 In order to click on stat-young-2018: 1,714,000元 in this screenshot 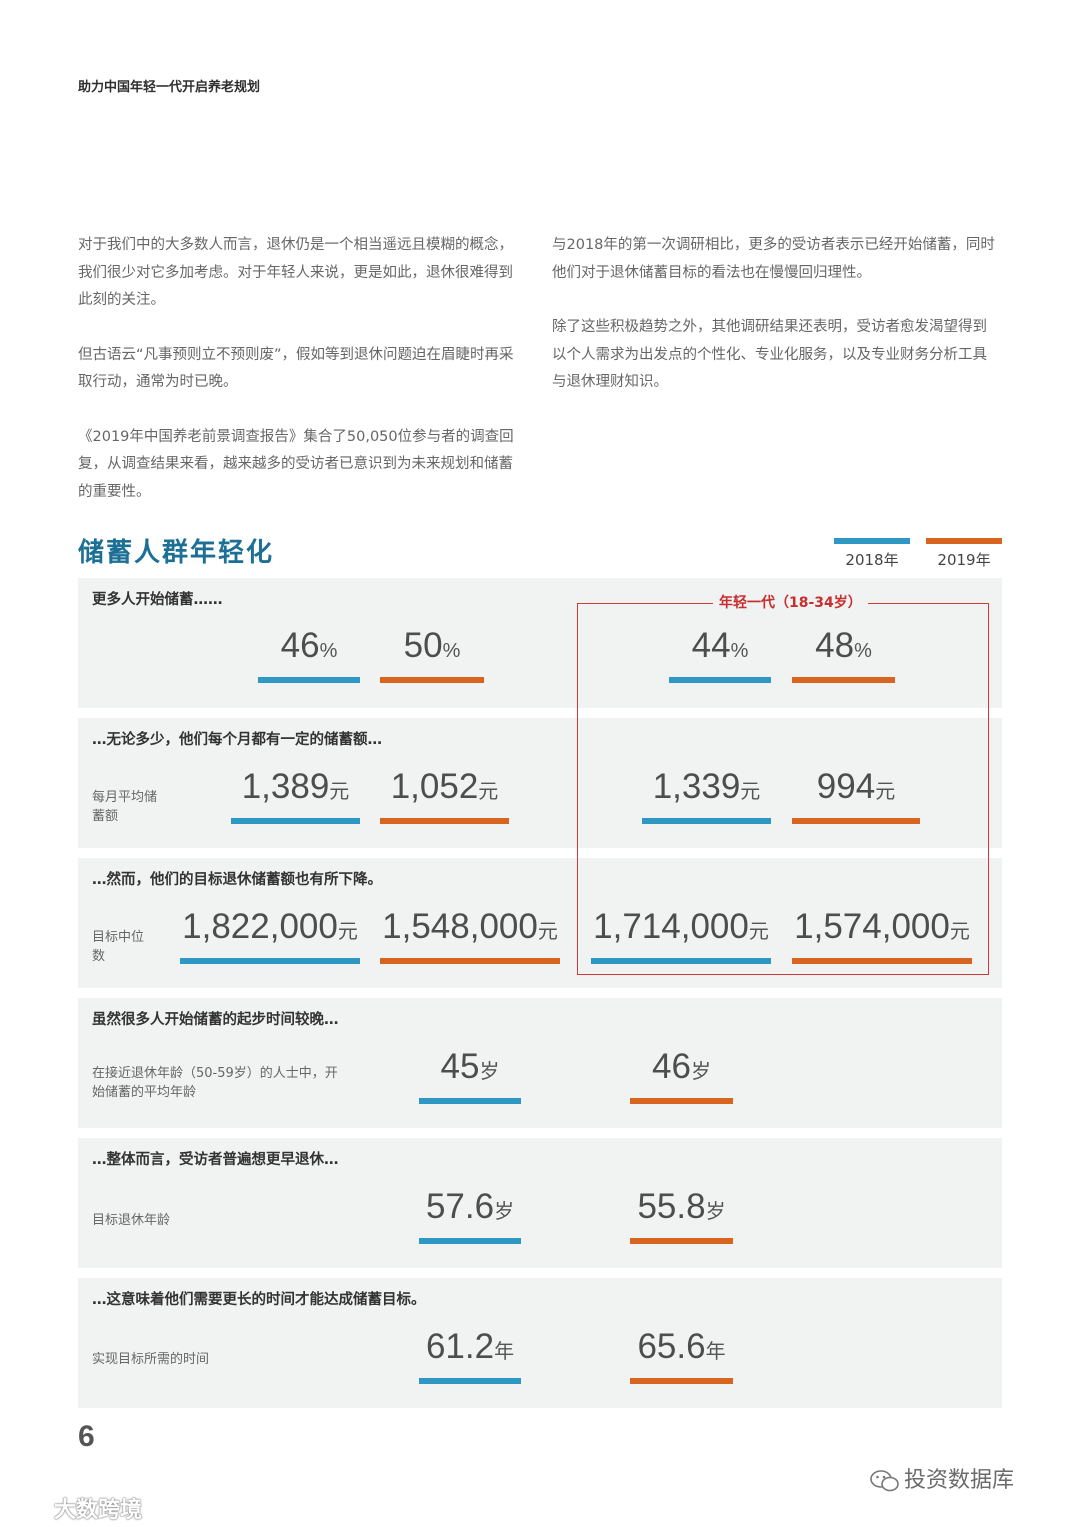, I will do `click(681, 935)`.